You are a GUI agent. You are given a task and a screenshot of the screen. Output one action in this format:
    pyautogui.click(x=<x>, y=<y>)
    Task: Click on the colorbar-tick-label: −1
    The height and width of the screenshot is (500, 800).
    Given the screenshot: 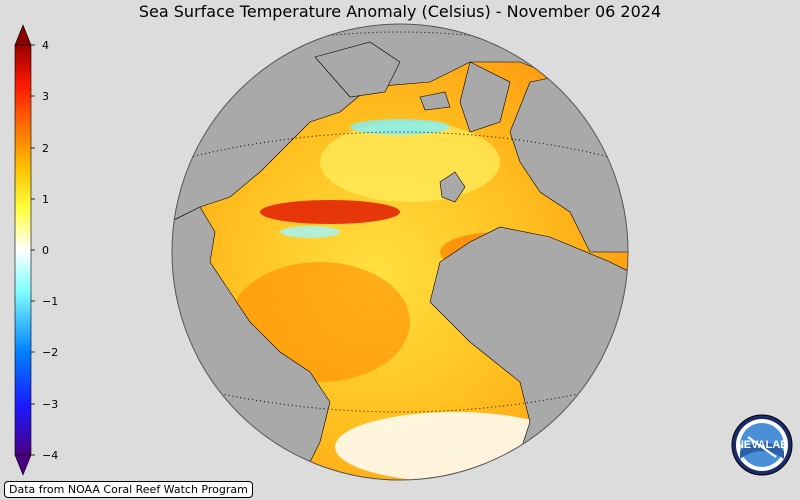 What is the action you would take?
    pyautogui.click(x=50, y=301)
    